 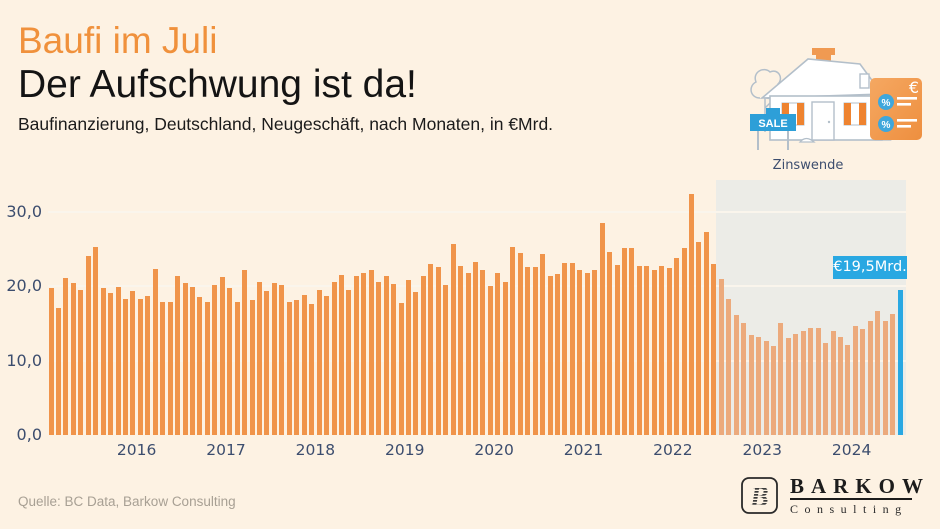 I want to click on percent-badge, so click(x=886, y=102).